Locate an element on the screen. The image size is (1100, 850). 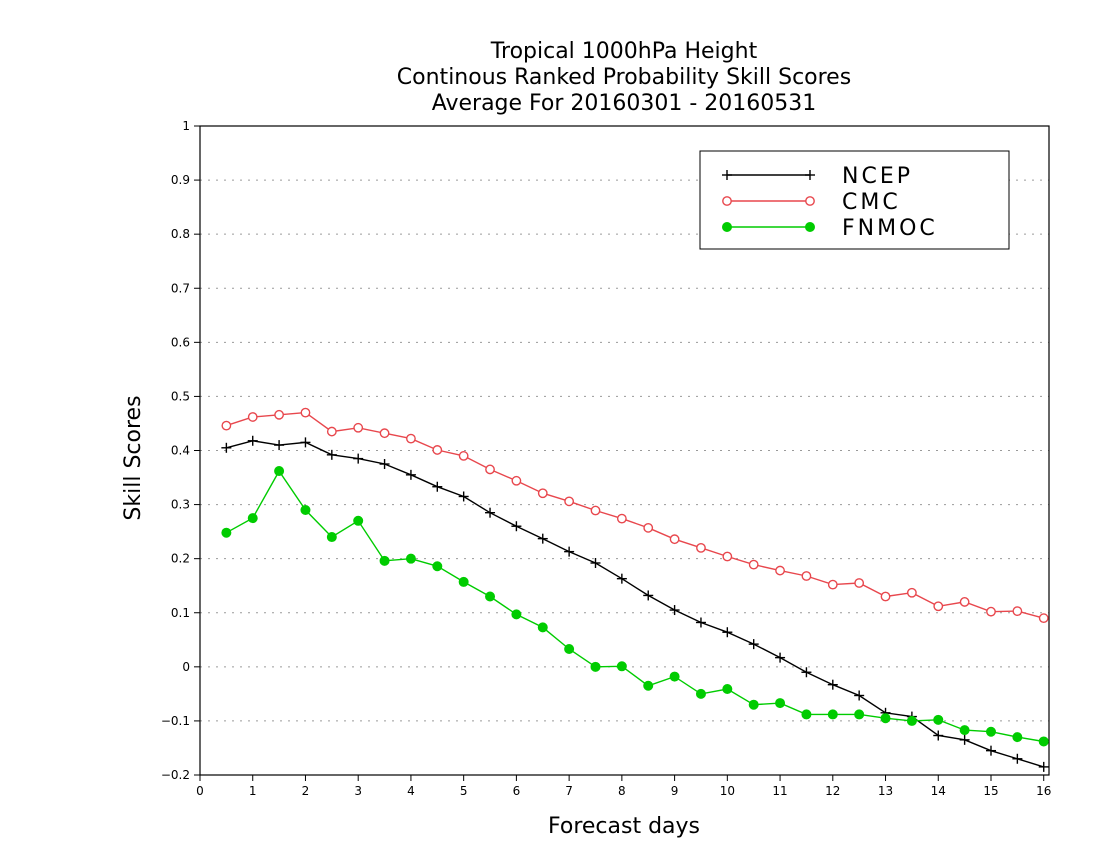
y-tick-label: 0.1 is located at coordinates (180, 613).